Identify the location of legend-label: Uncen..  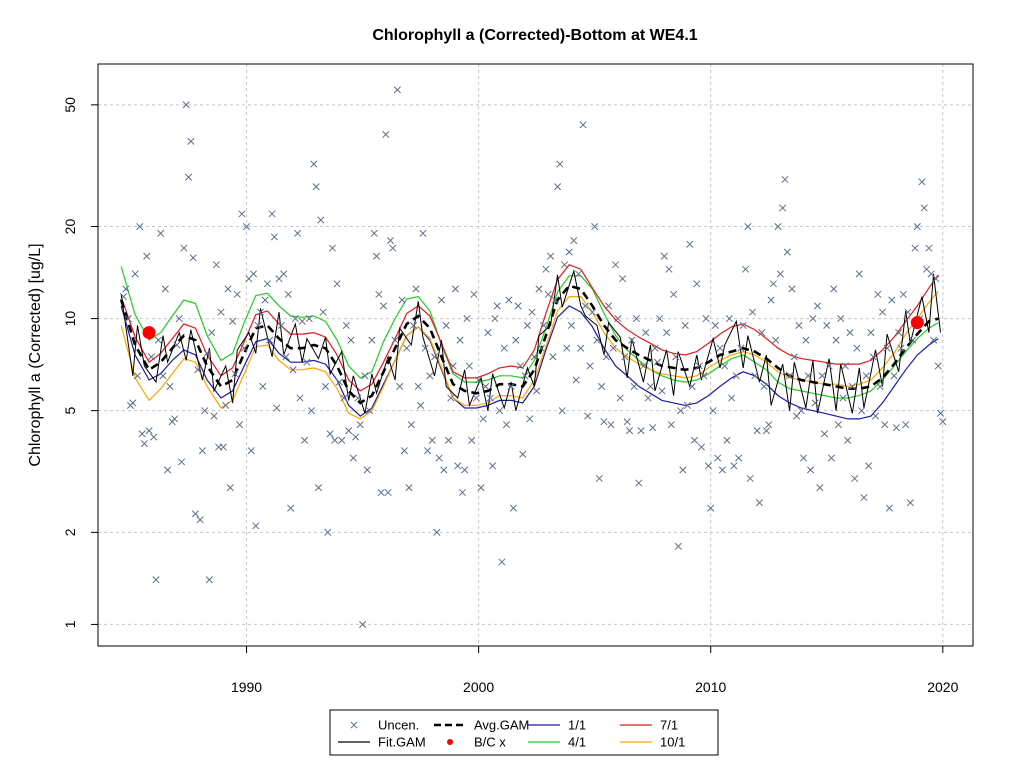
(398, 725).